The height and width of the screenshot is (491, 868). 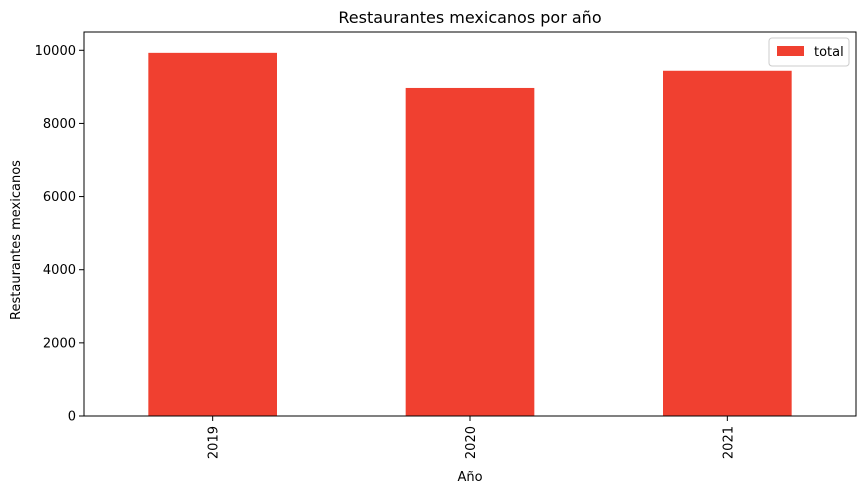 I want to click on legend-box, so click(x=809, y=52).